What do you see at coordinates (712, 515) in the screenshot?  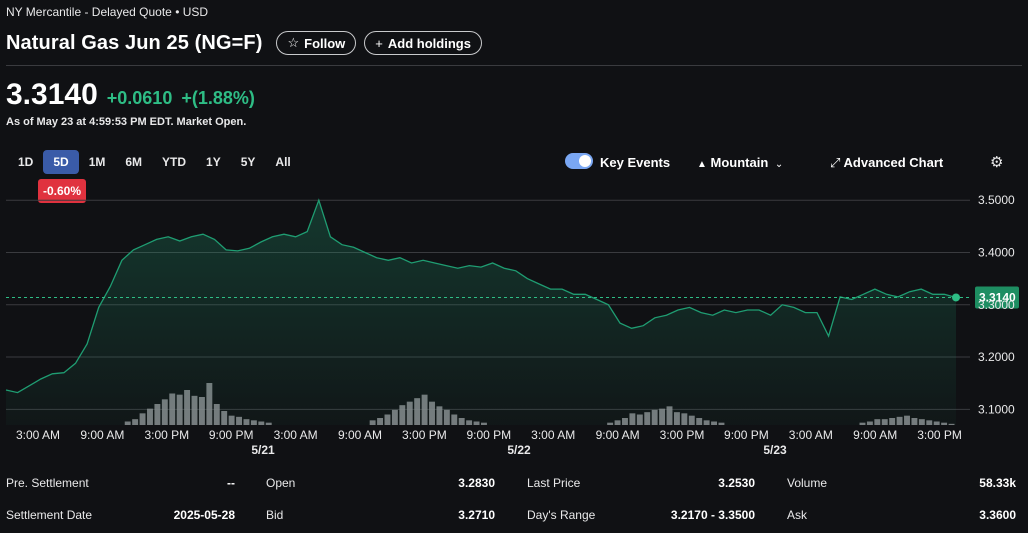 I see `stat-value-days-range: 3.2170 - 3.3500` at bounding box center [712, 515].